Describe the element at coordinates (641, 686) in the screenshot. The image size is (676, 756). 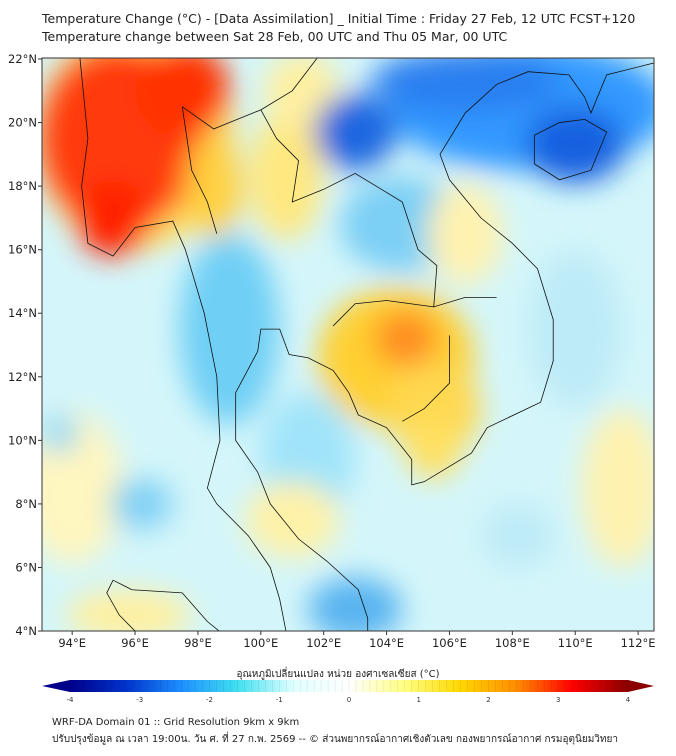
I see `colorbar-max-extension` at that location.